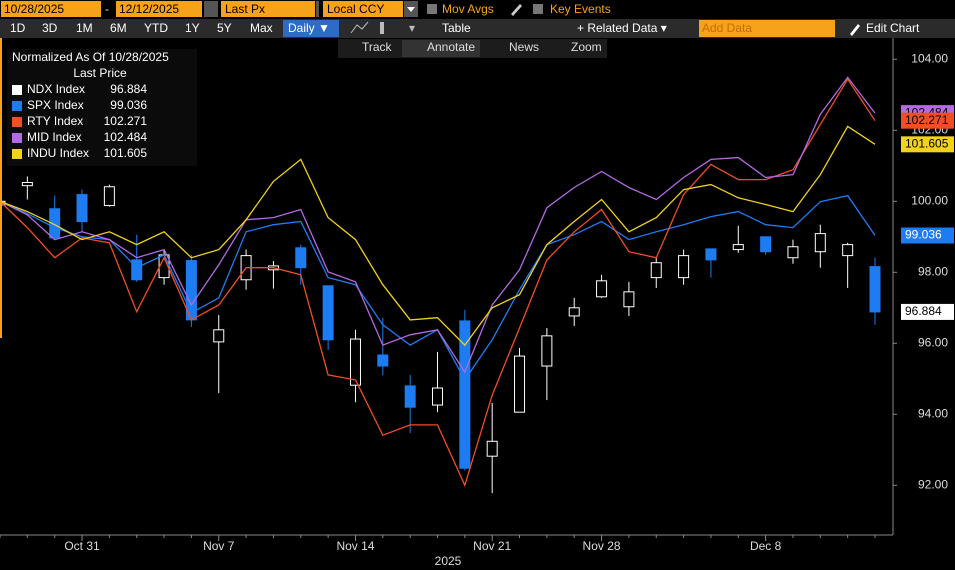  I want to click on currency-box, so click(363, 9).